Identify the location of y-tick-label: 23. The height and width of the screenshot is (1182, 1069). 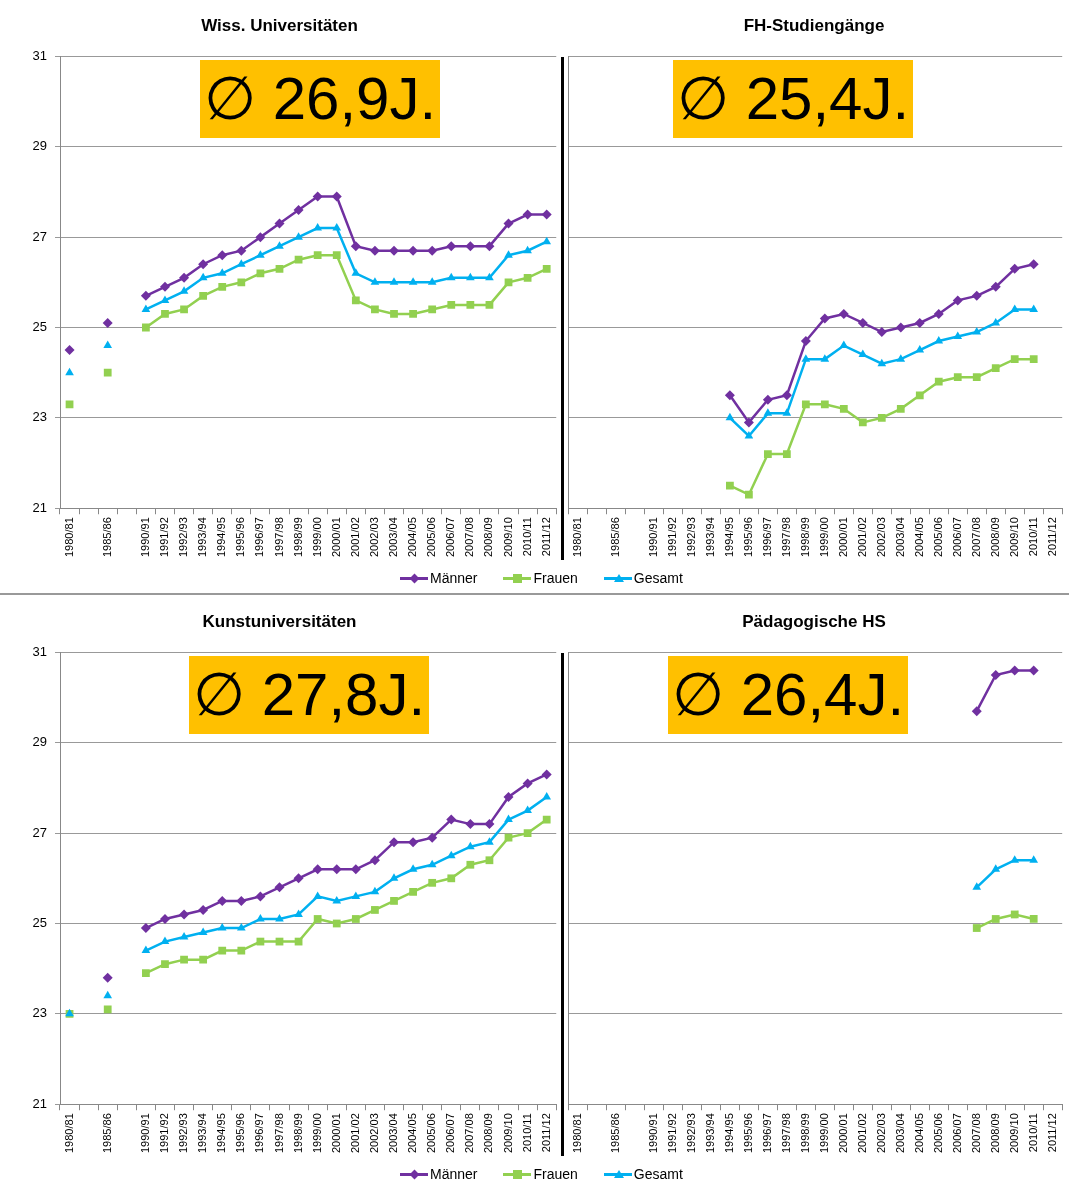
(39, 1013).